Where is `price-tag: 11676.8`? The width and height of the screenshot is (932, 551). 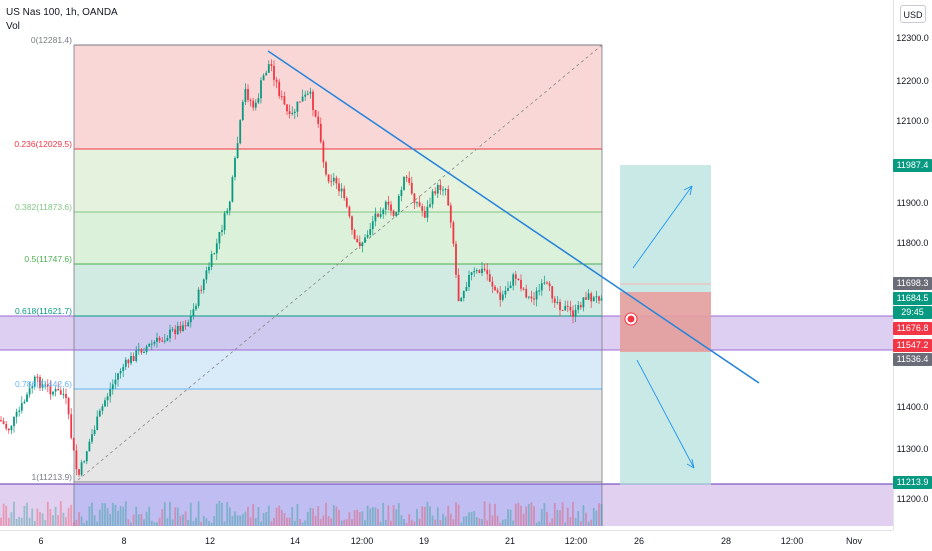
price-tag: 11676.8 is located at coordinates (912, 328).